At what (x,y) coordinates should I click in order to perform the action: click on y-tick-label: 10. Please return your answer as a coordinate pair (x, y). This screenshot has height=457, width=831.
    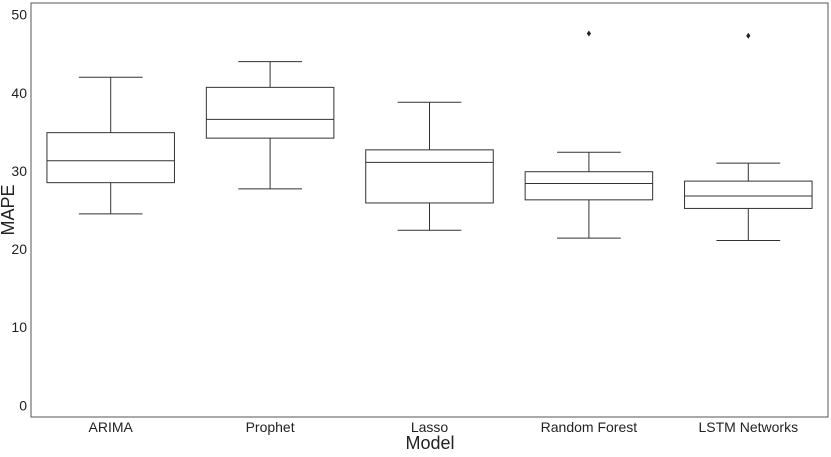
    Looking at the image, I should click on (19, 327).